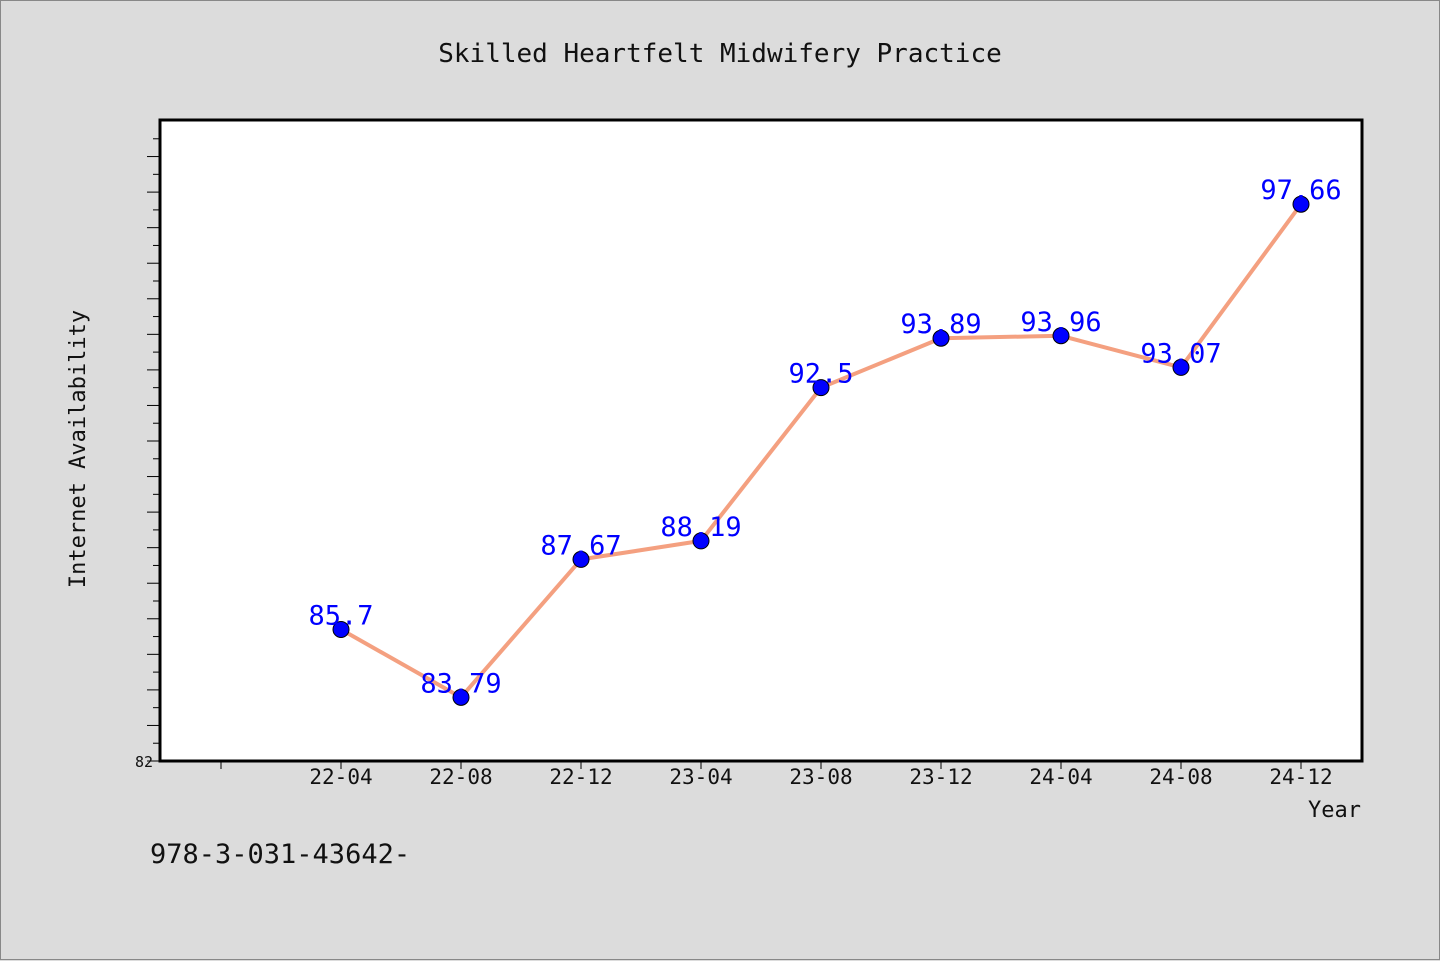 This screenshot has width=1440, height=961. Describe the element at coordinates (460, 777) in the screenshot. I see `x-tick-label: 22-08` at that location.